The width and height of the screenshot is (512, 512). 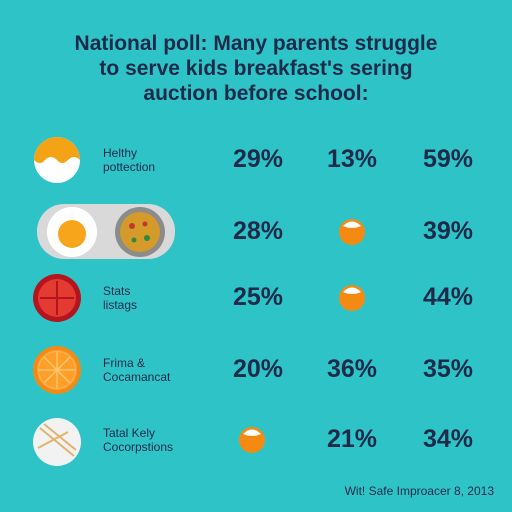 What do you see at coordinates (258, 159) in the screenshot?
I see `percent-value: 29%` at bounding box center [258, 159].